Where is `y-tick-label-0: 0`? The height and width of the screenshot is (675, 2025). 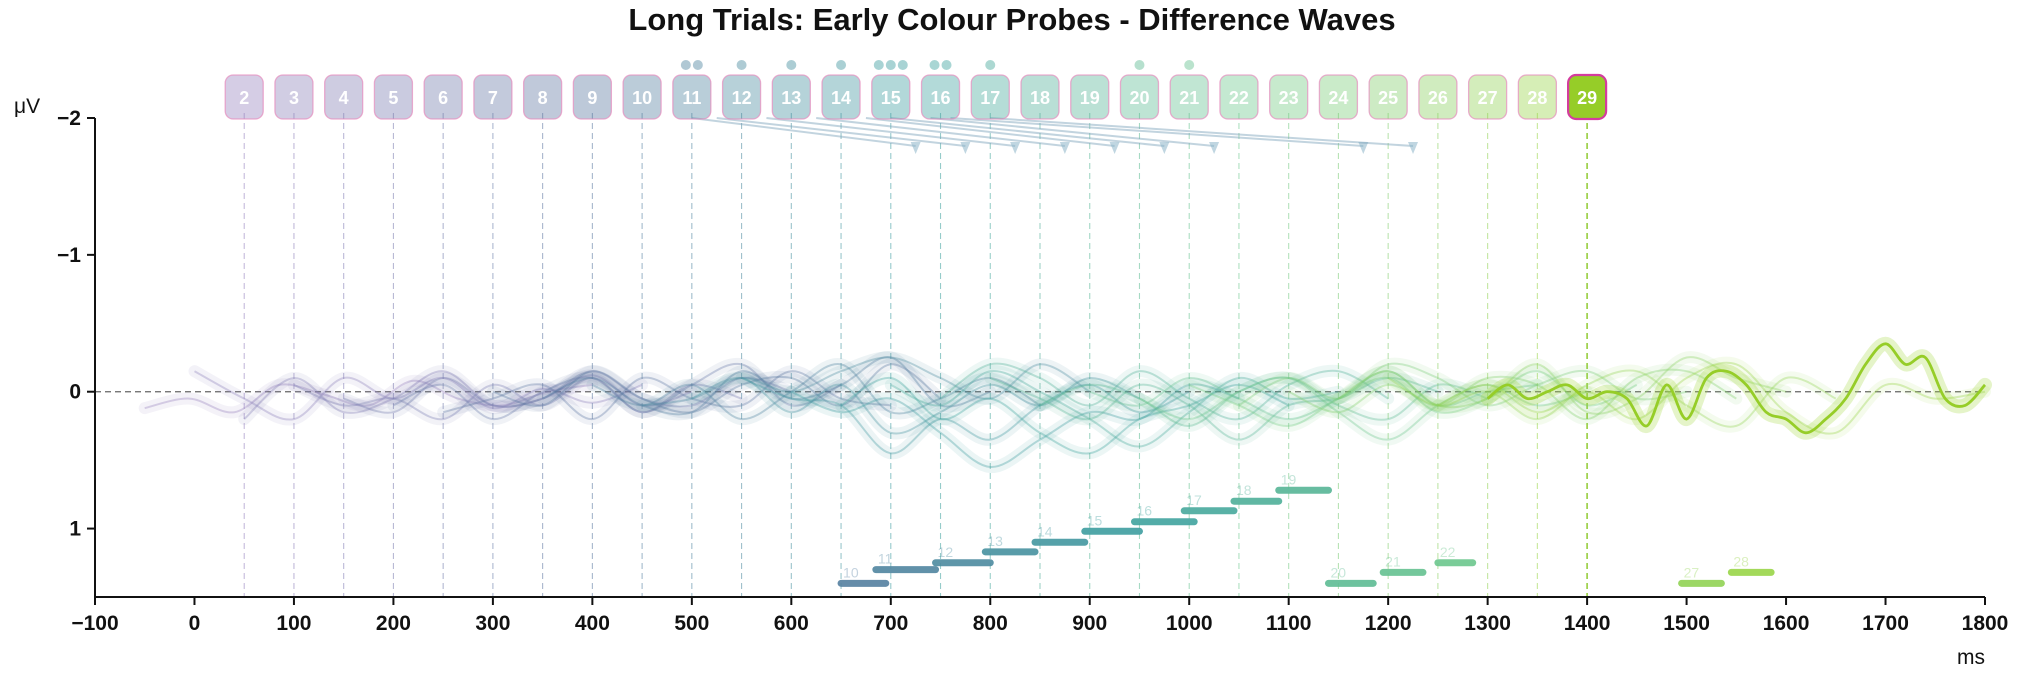
y-tick-label-0: 0 is located at coordinates (75, 392).